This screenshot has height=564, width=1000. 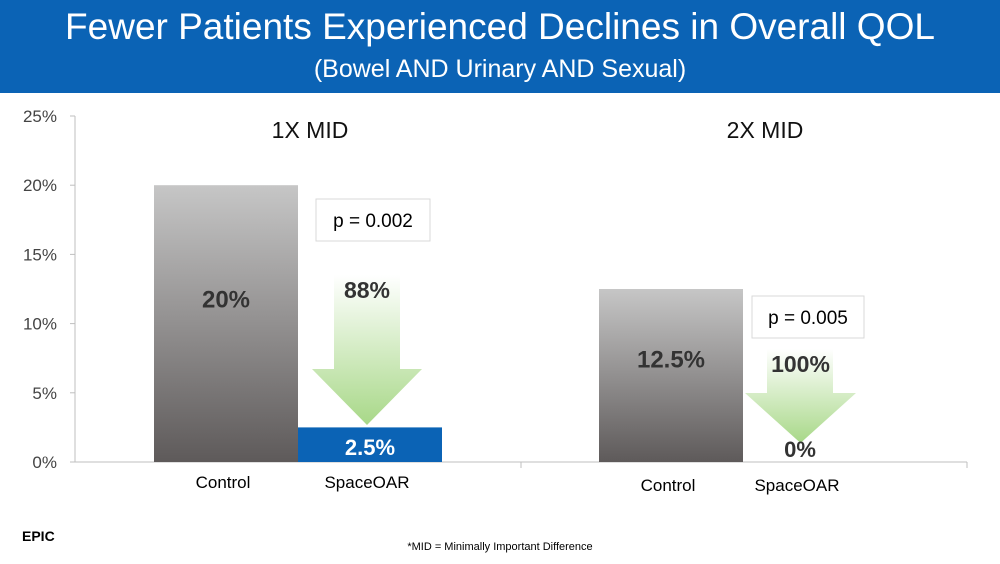 I want to click on y-tick-label: 0%, so click(x=44, y=462).